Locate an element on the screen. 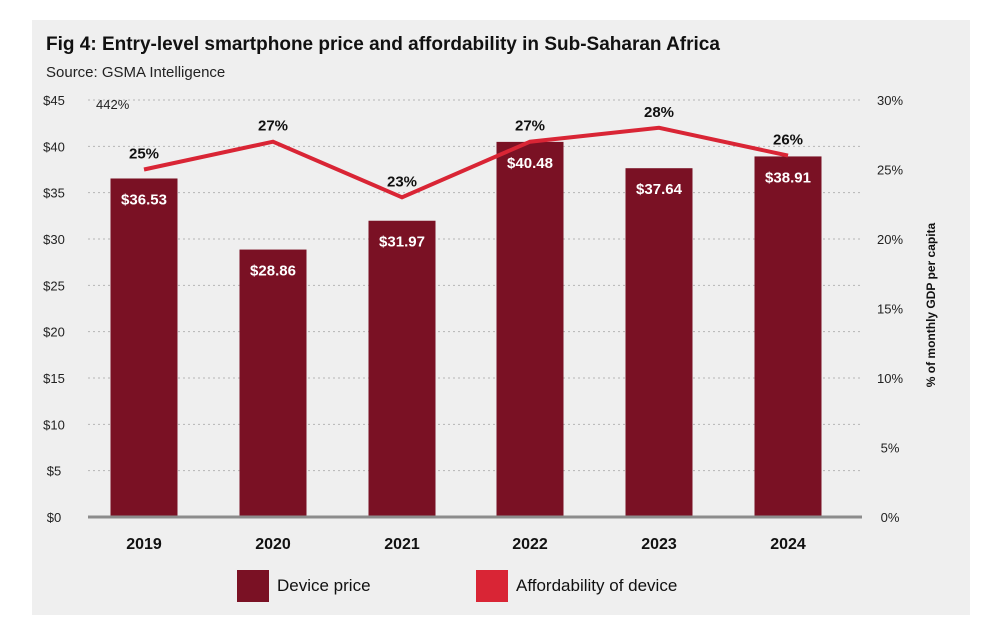 This screenshot has width=983, height=627. x-tick-label: 2023 is located at coordinates (659, 544).